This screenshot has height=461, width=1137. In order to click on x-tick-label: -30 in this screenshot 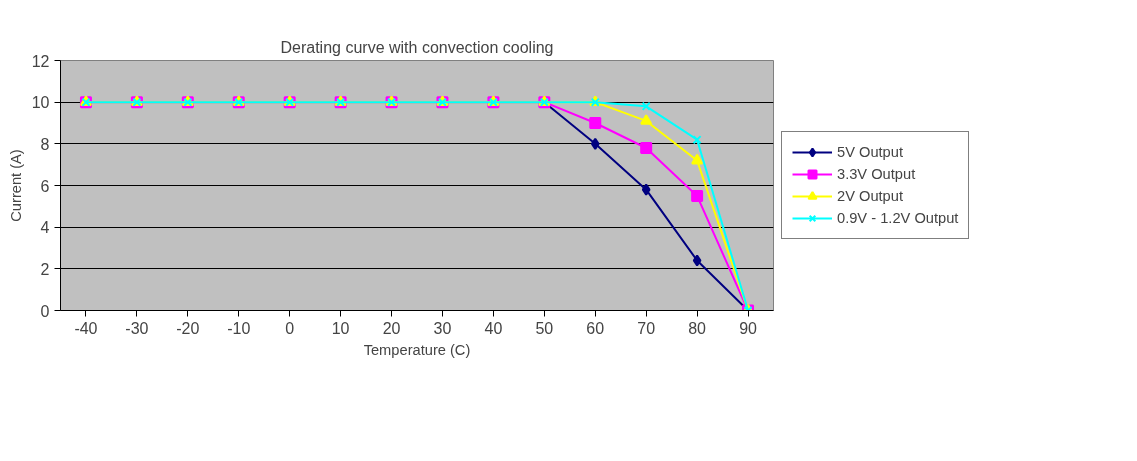, I will do `click(137, 328)`.